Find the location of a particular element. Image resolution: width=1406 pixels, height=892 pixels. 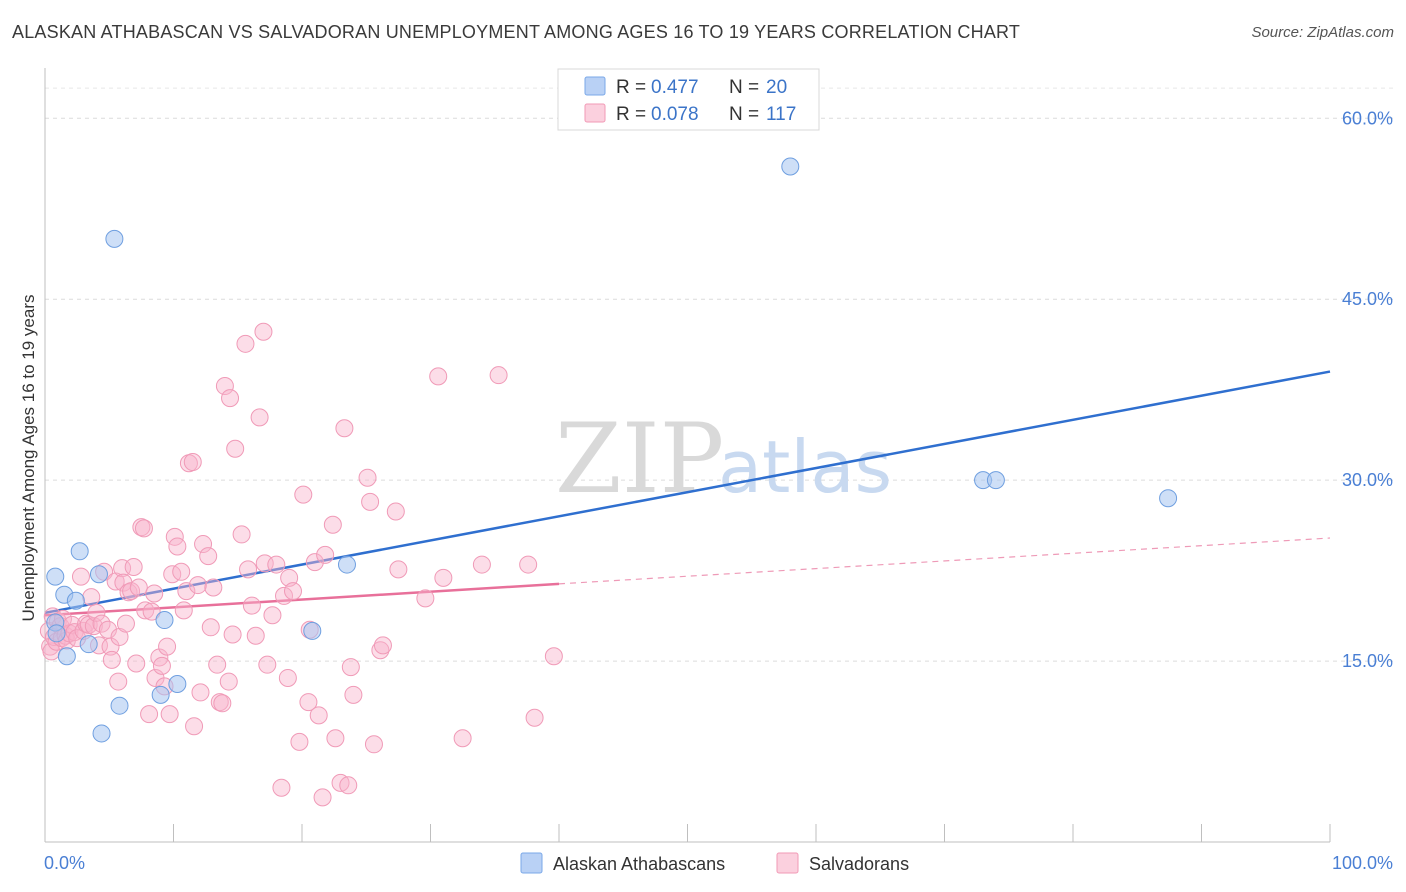

legend-r-value-athabascan: 0.477 is located at coordinates (675, 87).